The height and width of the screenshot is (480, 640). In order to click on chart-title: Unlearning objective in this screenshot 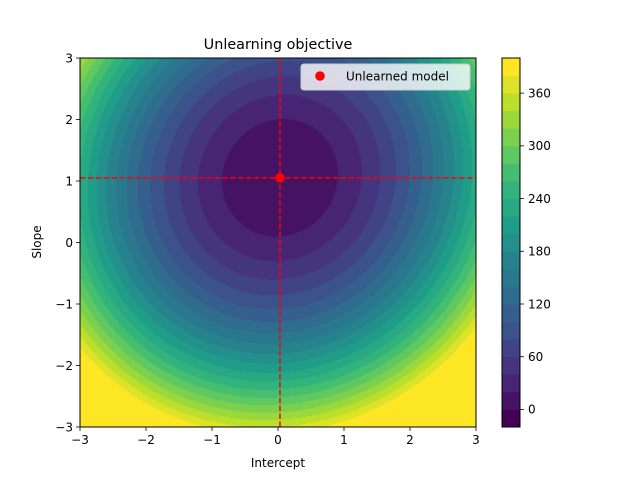, I will do `click(278, 45)`.